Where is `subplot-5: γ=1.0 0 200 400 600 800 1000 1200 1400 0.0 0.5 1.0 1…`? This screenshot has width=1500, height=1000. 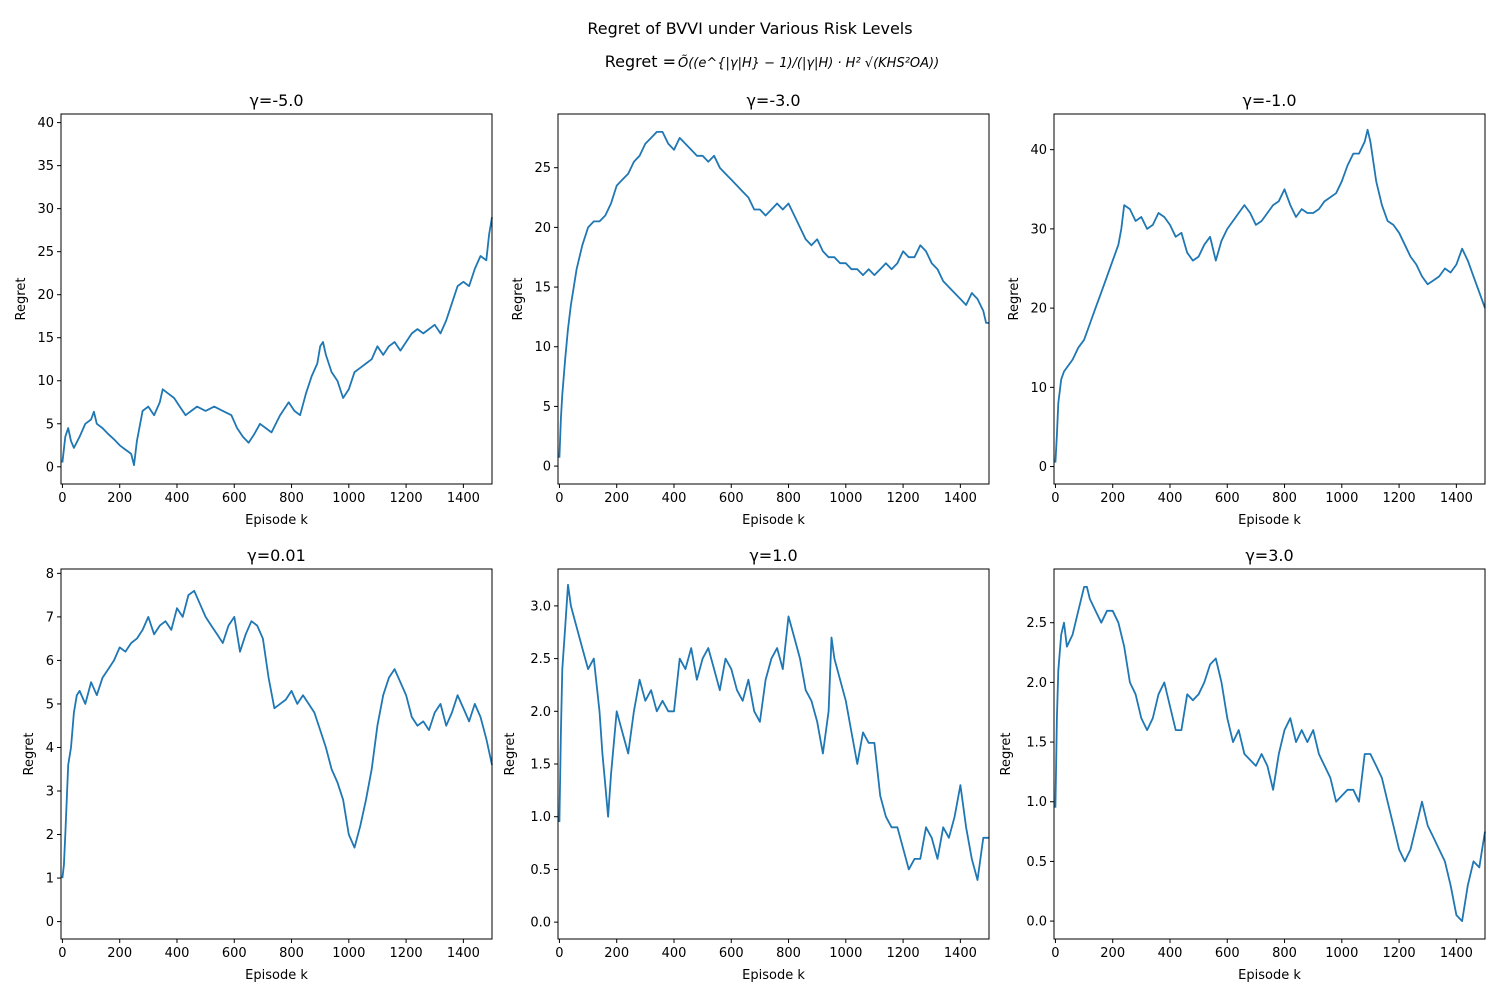
subplot-5: γ=1.0 0 200 400 600 800 1000 1200 1400 0.0 0.5 1.0 1… is located at coordinates (746, 764).